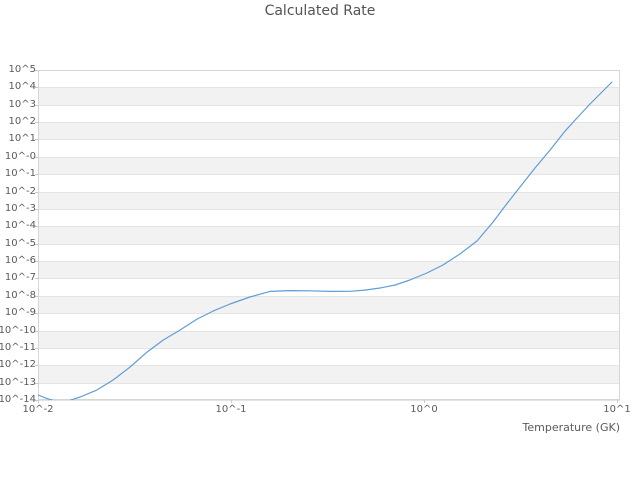 This screenshot has width=640, height=480. What do you see at coordinates (20, 174) in the screenshot?
I see `y-tick-label: 10^-1` at bounding box center [20, 174].